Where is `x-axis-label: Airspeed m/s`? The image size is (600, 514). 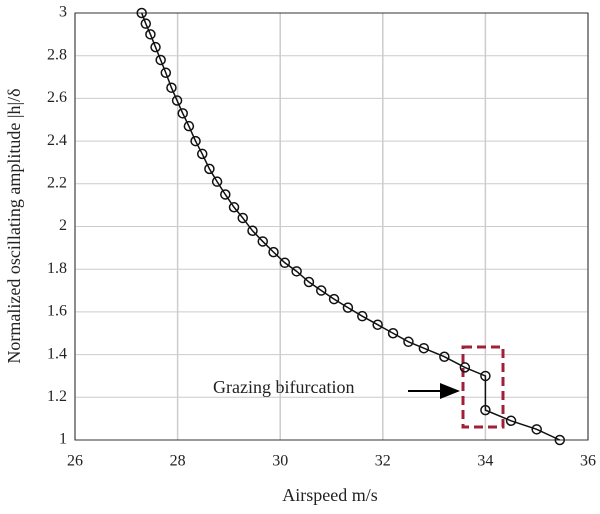
x-axis-label: Airspeed m/s is located at coordinates (329, 495).